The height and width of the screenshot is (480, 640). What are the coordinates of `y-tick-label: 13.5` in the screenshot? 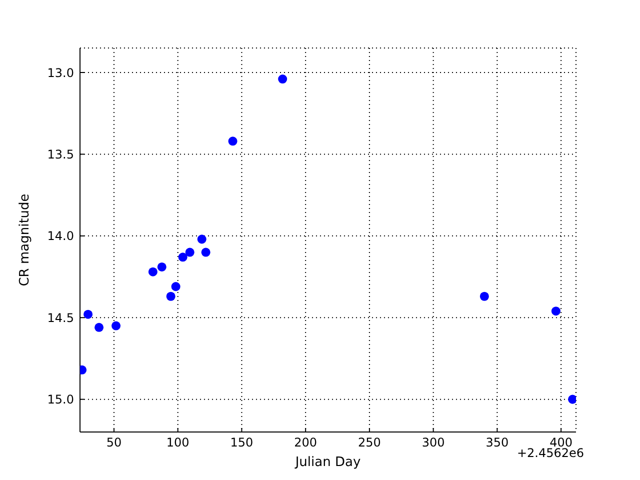 It's located at (60, 154).